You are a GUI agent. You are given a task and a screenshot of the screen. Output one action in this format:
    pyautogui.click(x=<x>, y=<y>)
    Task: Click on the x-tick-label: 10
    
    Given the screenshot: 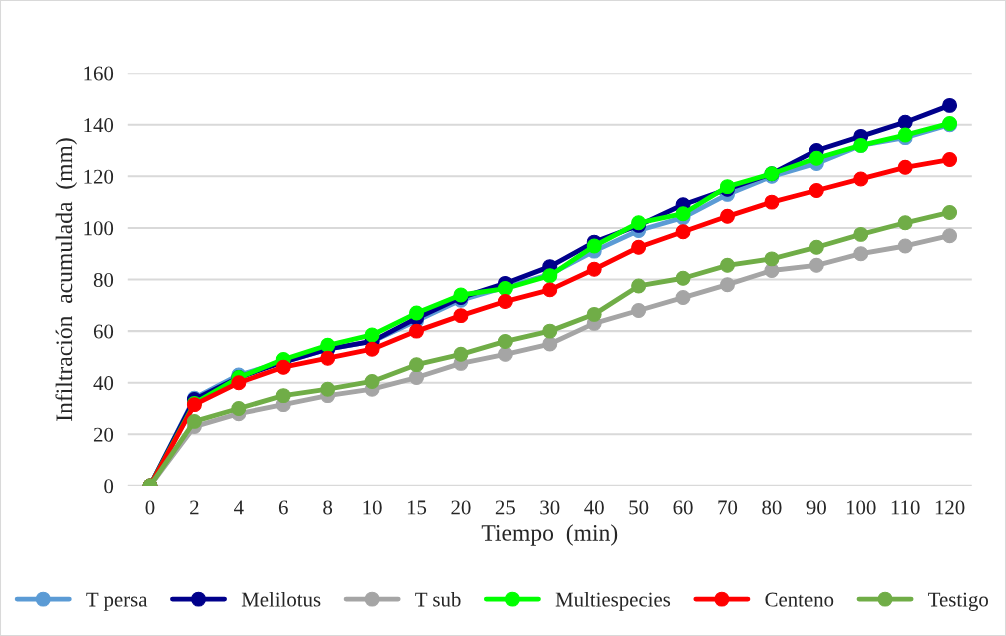 What is the action you would take?
    pyautogui.click(x=372, y=507)
    